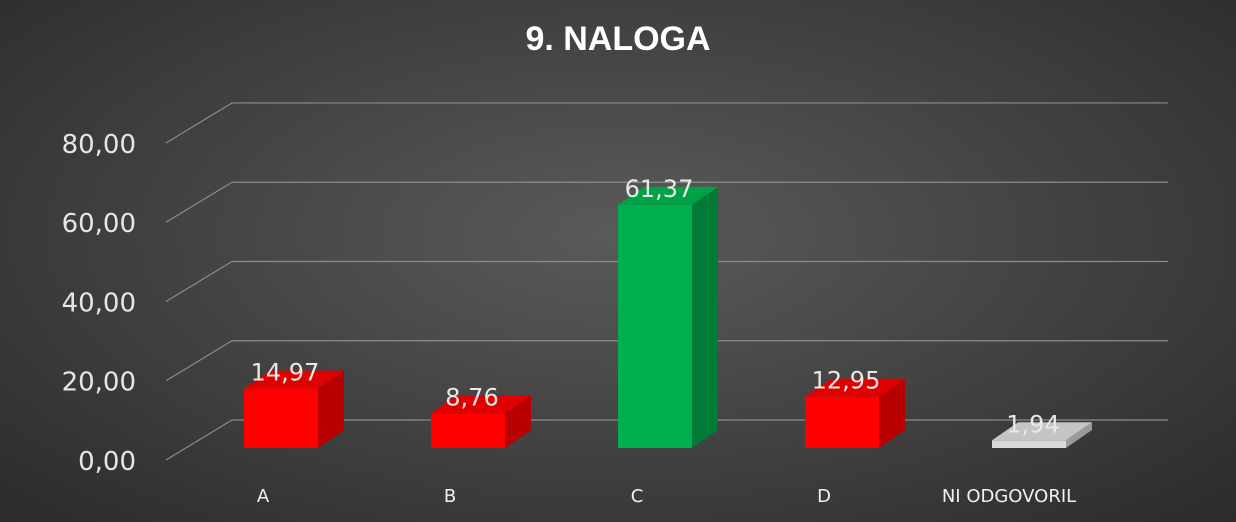  I want to click on bar-NI ODGOVORIL, so click(1042, 435).